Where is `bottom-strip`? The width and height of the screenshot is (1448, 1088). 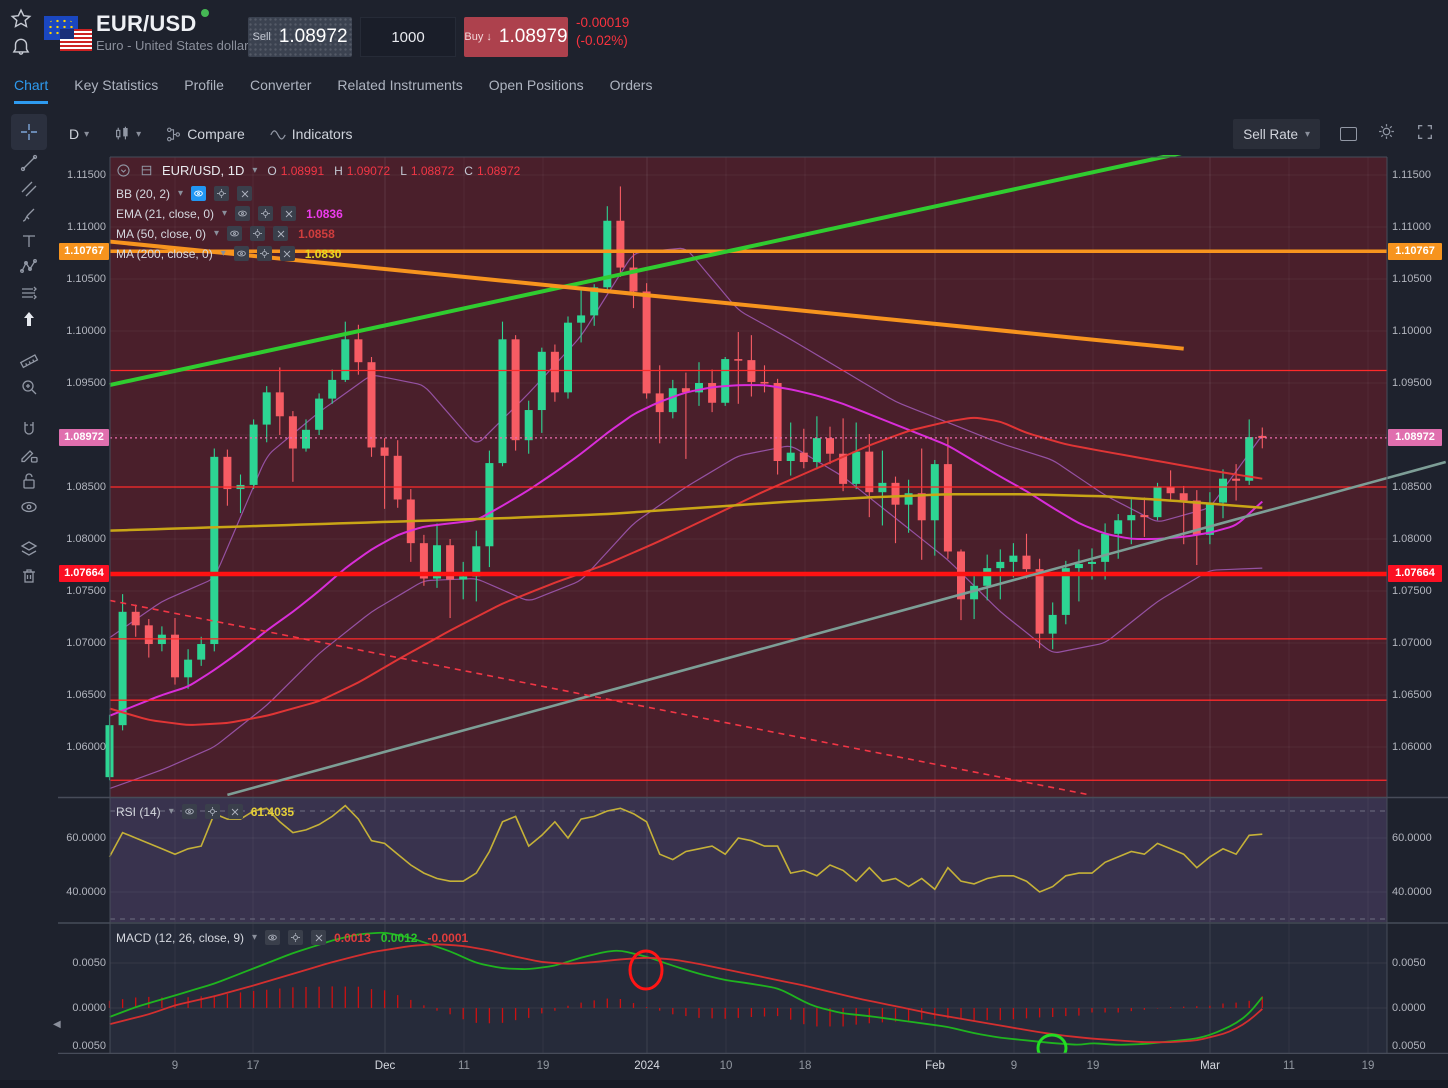 bottom-strip is located at coordinates (724, 1084).